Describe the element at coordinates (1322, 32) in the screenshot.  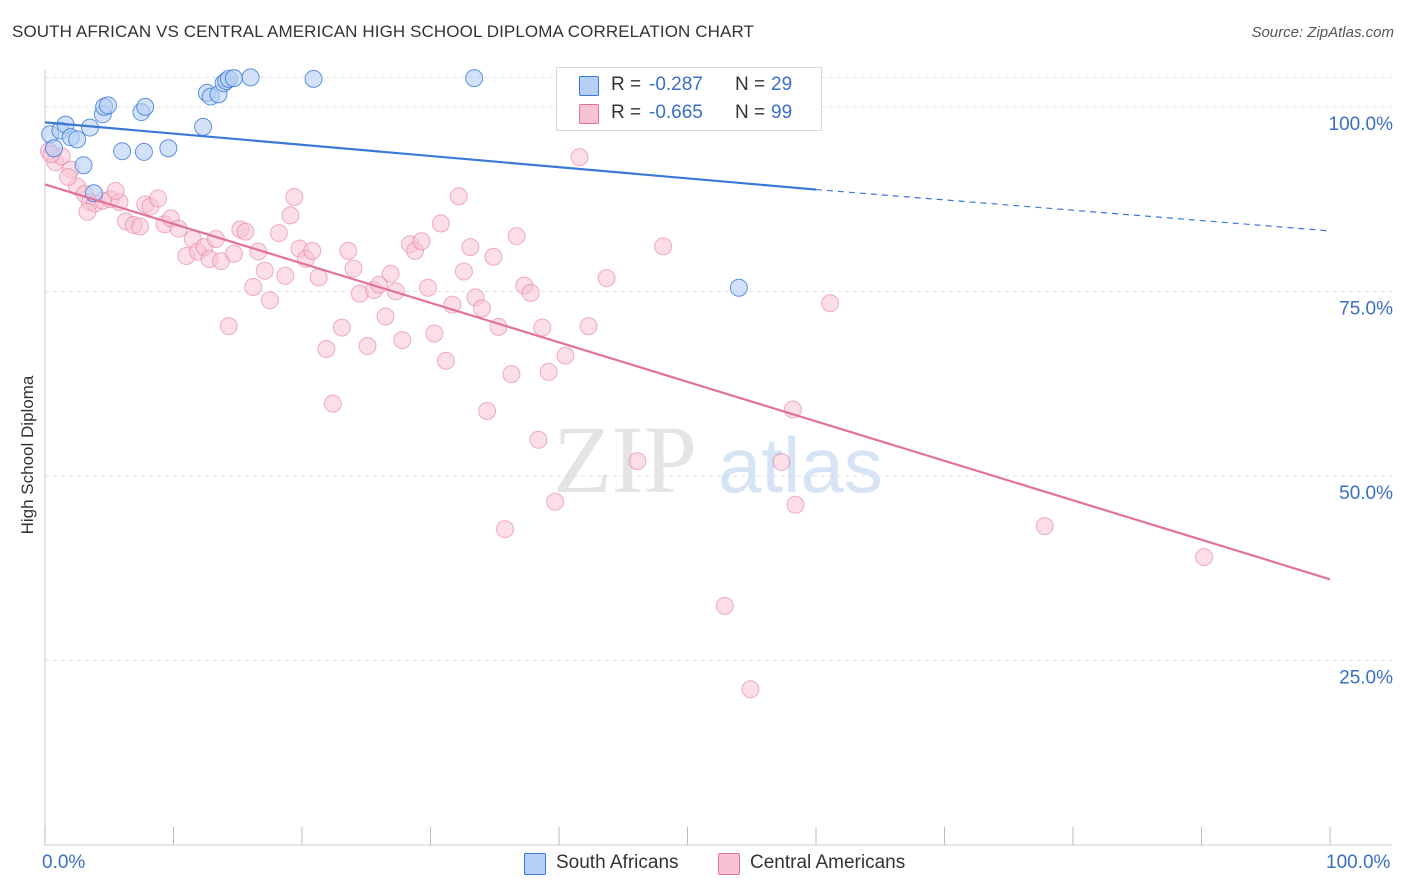
I see `source-label: Source: ZipAtlas.com` at that location.